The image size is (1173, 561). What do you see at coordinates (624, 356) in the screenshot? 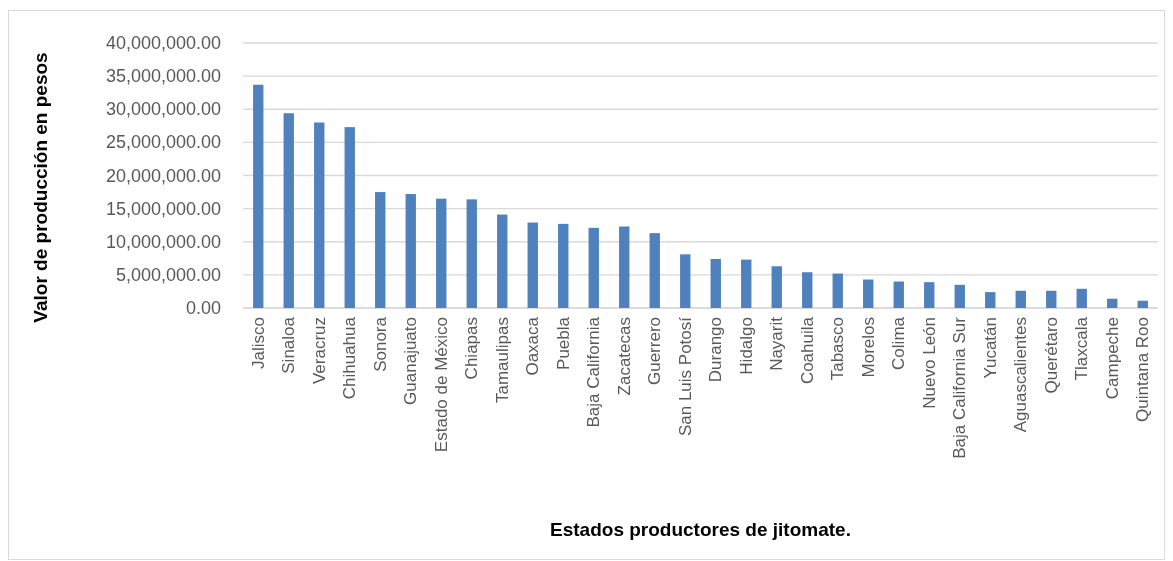
I see `x-tick-label: Zacatecas` at bounding box center [624, 356].